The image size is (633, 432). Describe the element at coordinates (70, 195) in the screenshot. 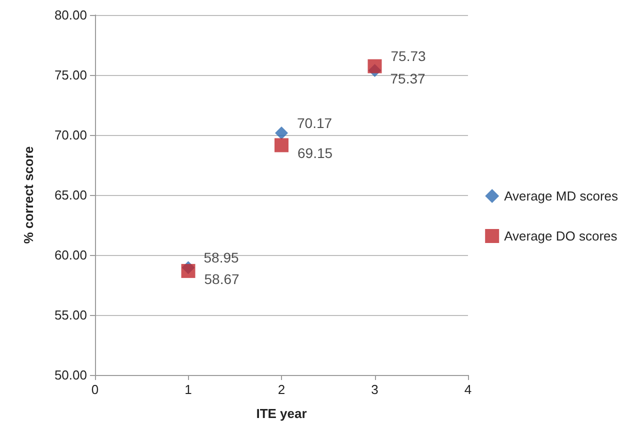

I see `y-tick-label: 65.00` at that location.